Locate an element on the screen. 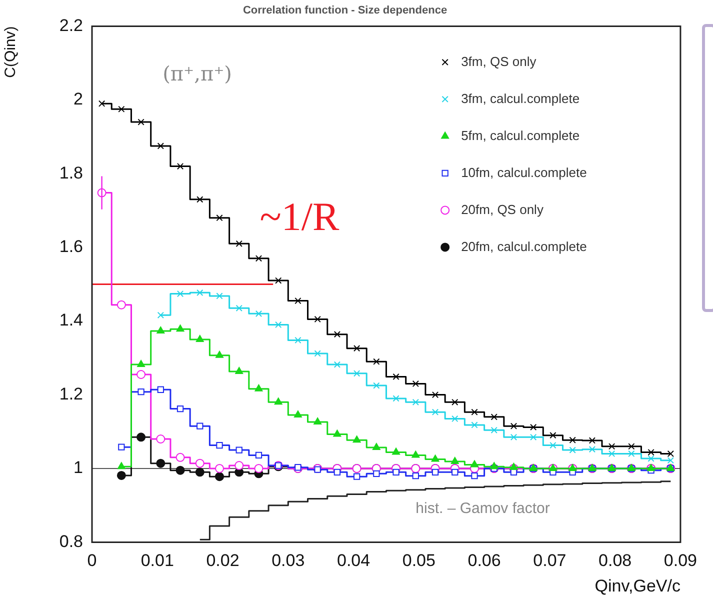  x-tick-label: 0.02 is located at coordinates (223, 560).